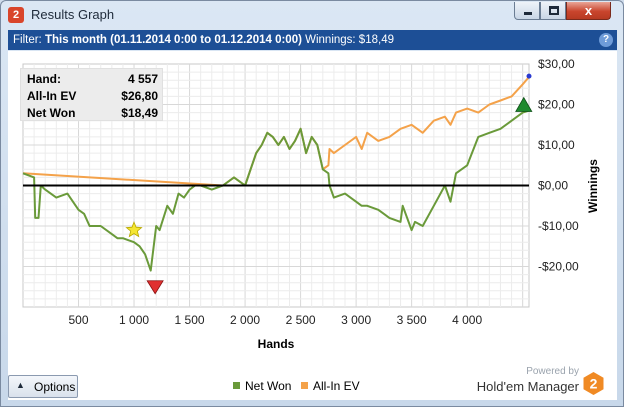 The height and width of the screenshot is (407, 624). What do you see at coordinates (606, 40) in the screenshot?
I see `help-icon: ?` at bounding box center [606, 40].